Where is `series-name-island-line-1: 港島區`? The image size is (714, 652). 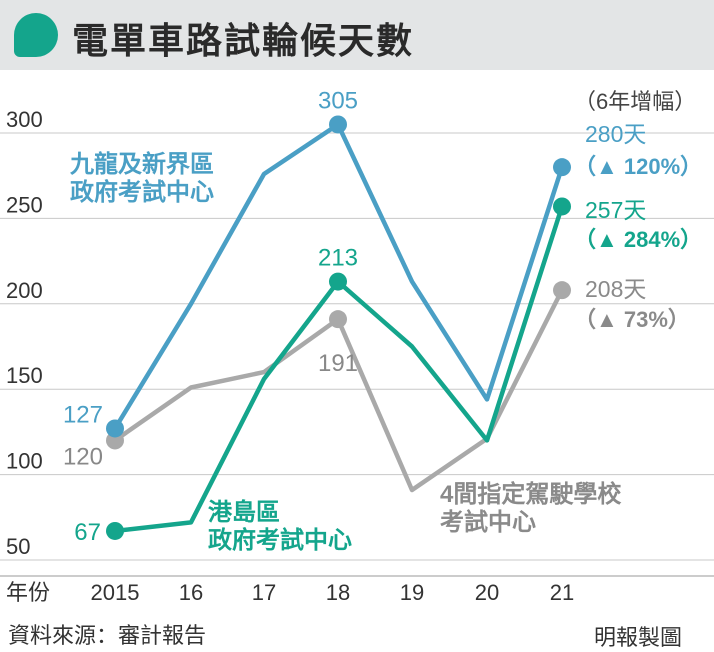 series-name-island-line-1: 港島區 is located at coordinates (244, 512).